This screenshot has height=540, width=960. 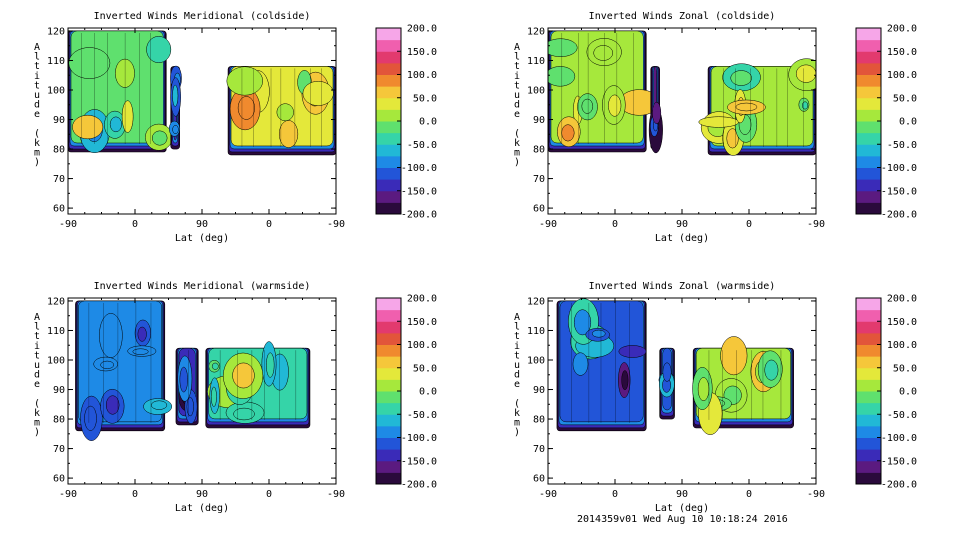 I want to click on y-axis-label-char: u, so click(x=517, y=95).